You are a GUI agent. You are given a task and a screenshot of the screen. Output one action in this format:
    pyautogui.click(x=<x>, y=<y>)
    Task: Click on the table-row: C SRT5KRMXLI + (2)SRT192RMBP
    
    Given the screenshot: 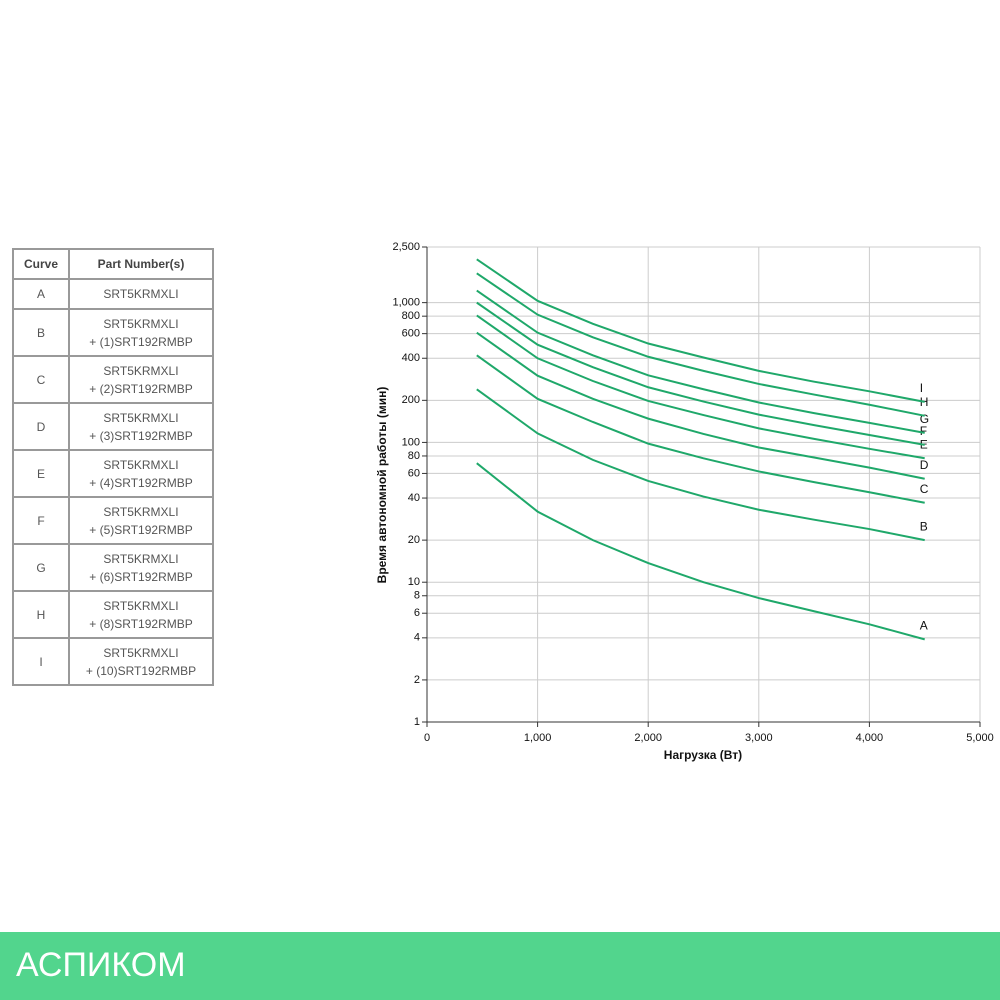 What is the action you would take?
    pyautogui.click(x=113, y=379)
    